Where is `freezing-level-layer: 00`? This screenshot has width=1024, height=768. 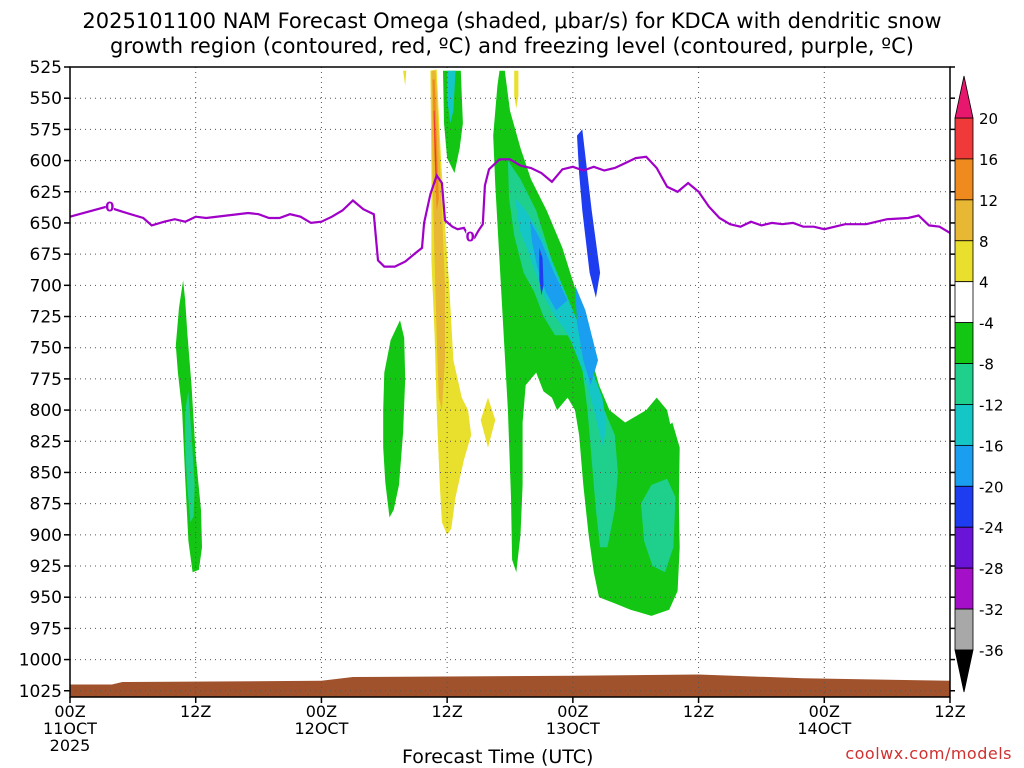
freezing-level-layer: 00 is located at coordinates (510, 211).